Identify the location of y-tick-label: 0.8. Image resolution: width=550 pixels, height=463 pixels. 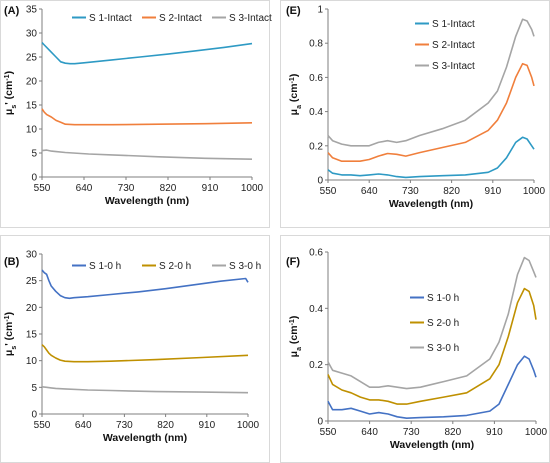
(316, 44).